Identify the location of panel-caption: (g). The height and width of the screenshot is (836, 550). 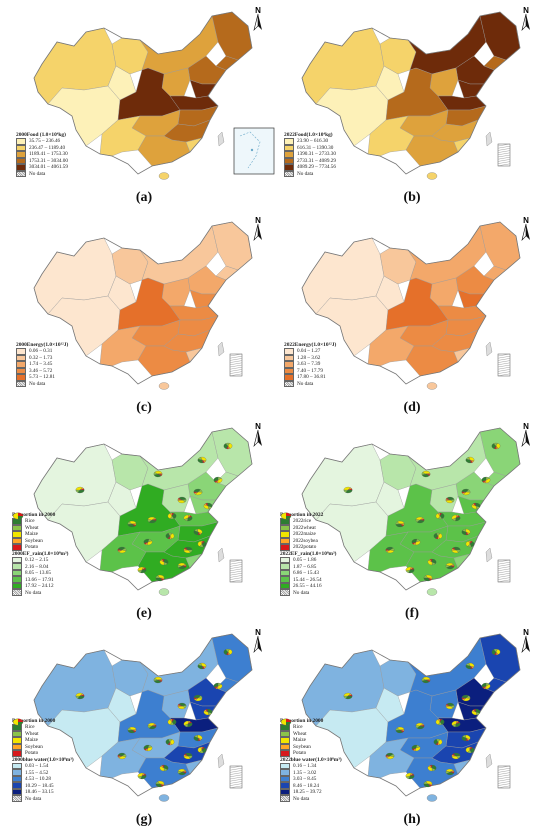
(144, 819).